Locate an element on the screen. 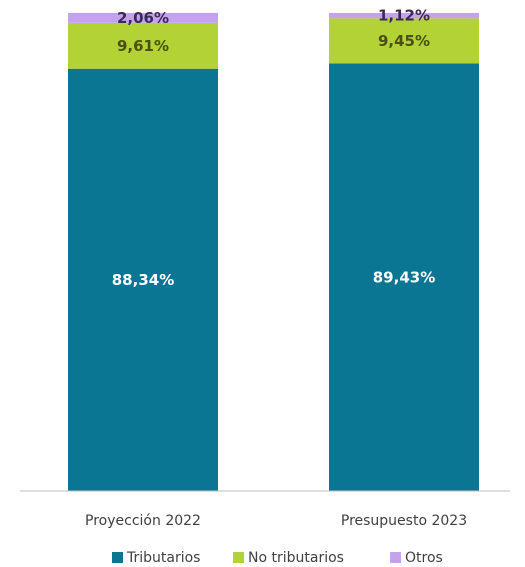 The image size is (525, 567). legend-label: Otros is located at coordinates (424, 558).